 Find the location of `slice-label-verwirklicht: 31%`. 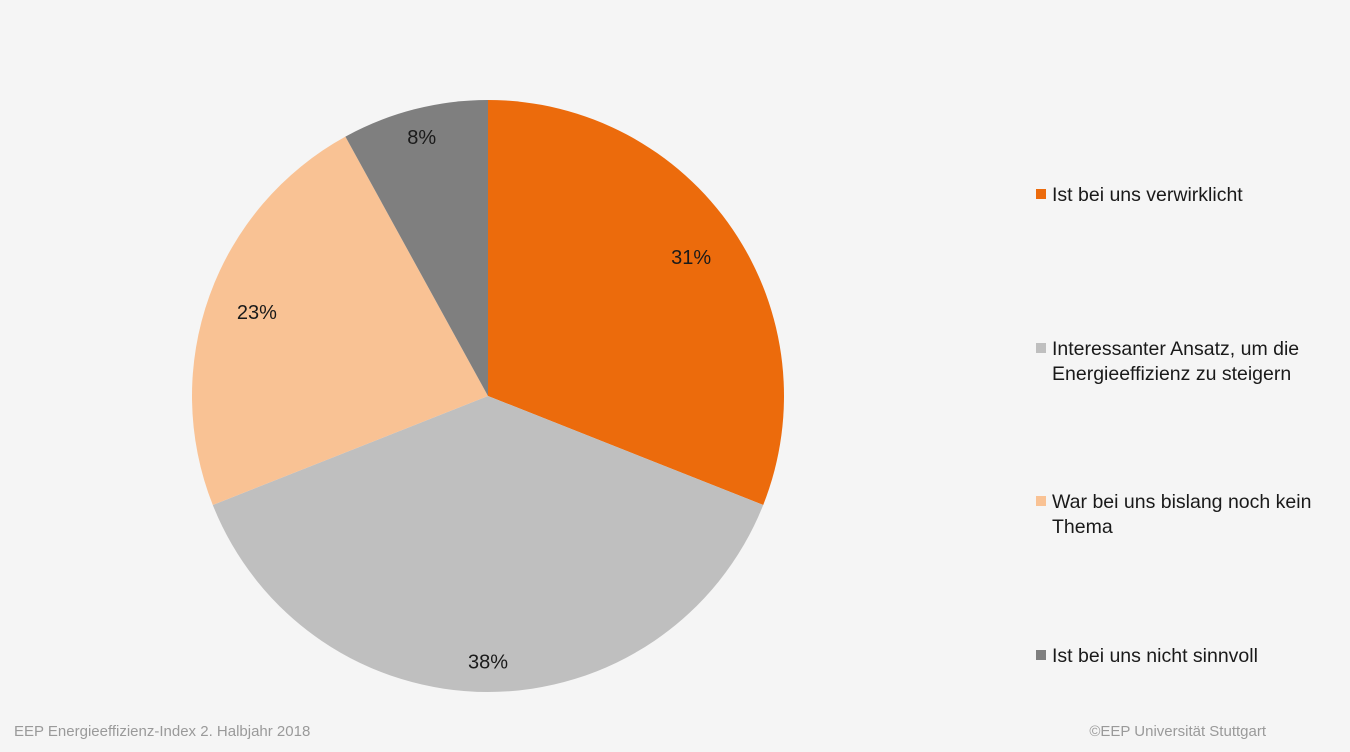

slice-label-verwirklicht: 31% is located at coordinates (691, 258).